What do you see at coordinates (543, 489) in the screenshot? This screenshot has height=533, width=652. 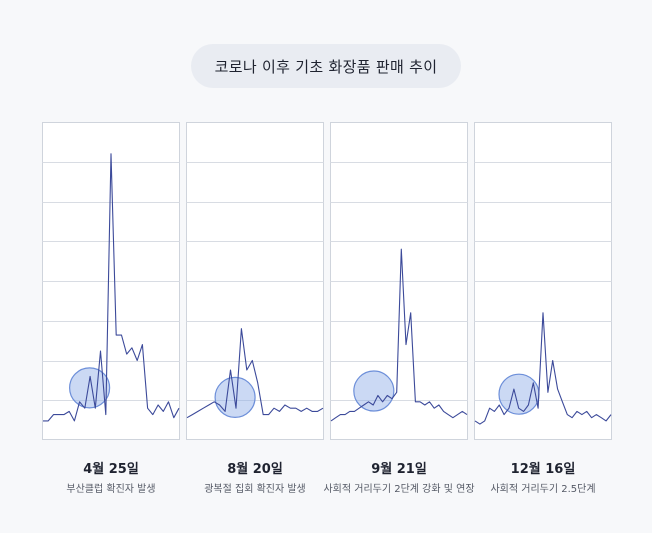 I see `panel-4-label: 사회적 거리두기 2.5단계` at bounding box center [543, 489].